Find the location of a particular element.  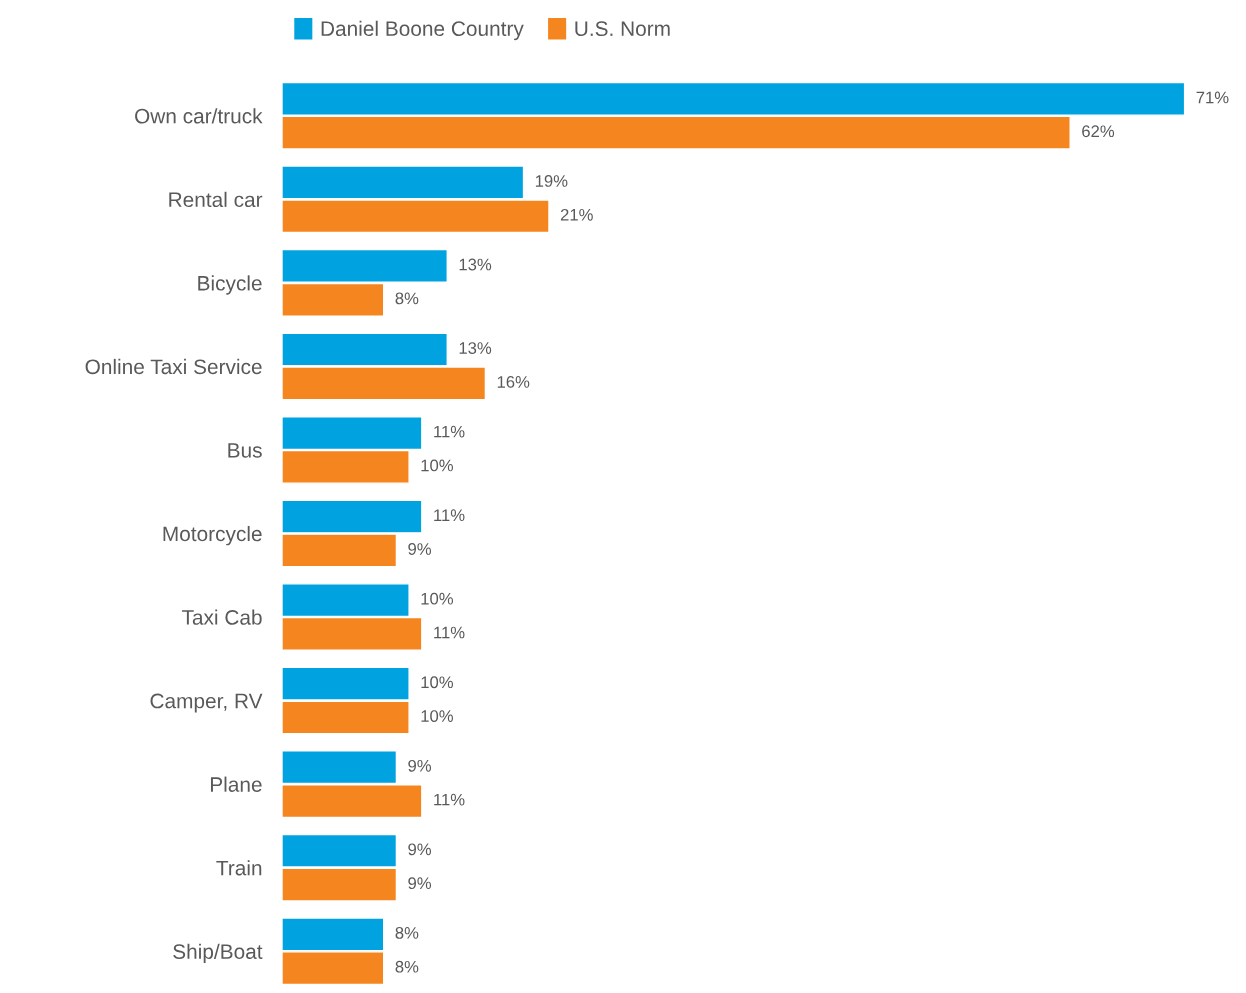

legend-label: U.S. Norm is located at coordinates (622, 29).